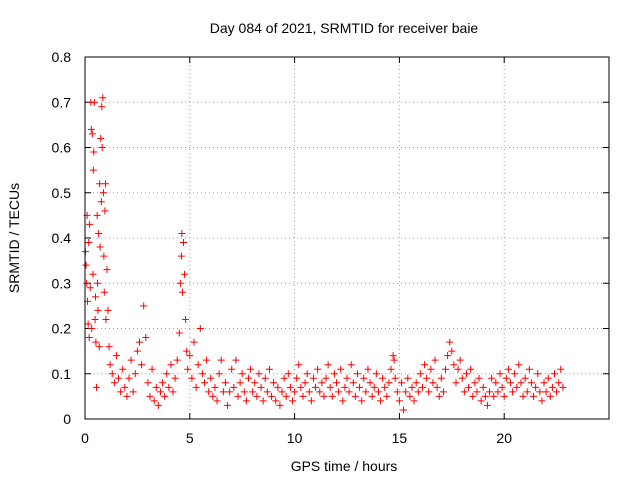 This screenshot has width=640, height=480. Describe the element at coordinates (62, 238) in the screenshot. I see `y-tick-label: 0.4` at that location.